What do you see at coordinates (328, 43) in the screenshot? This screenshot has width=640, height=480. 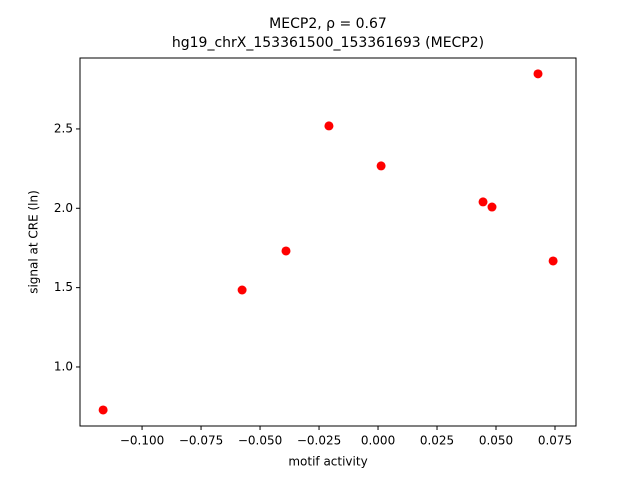 I see `chart-subtitle: hg19_chrX_153361500_153361693 (MECP2)` at bounding box center [328, 43].